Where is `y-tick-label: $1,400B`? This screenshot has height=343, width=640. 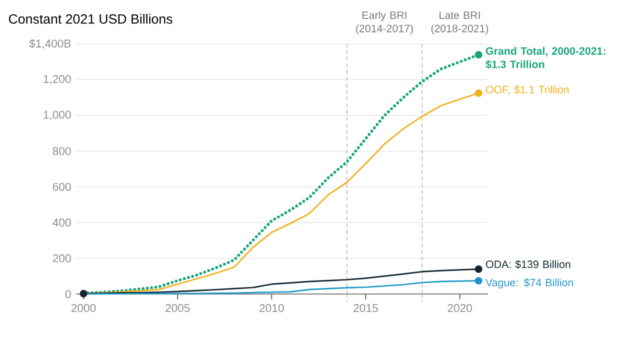
y-tick-label: $1,400B is located at coordinates (50, 44).